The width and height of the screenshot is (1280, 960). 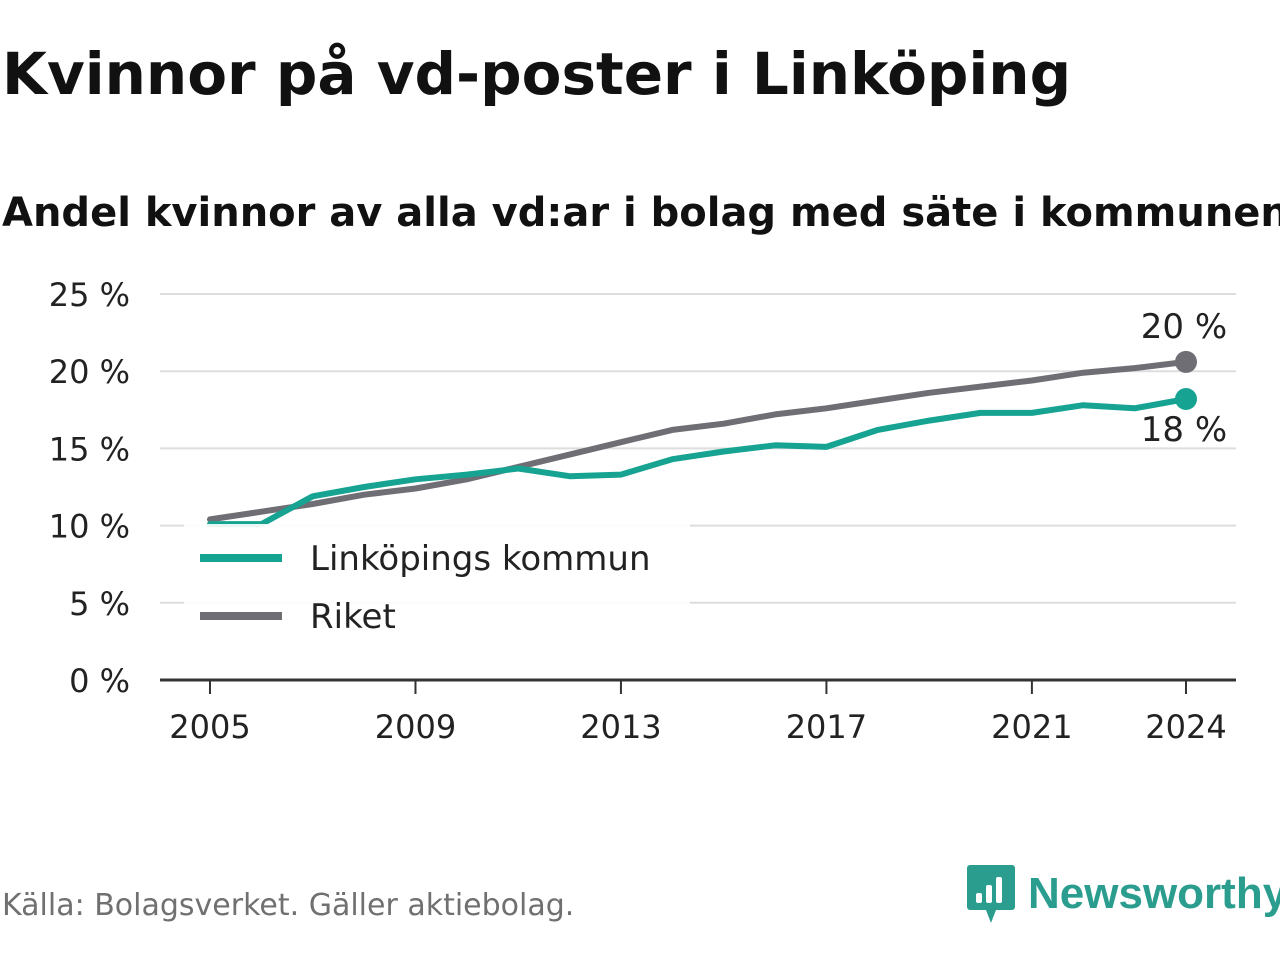 I want to click on x-axis: 2005 2009 2013 2017 2021 2024, so click(x=698, y=712).